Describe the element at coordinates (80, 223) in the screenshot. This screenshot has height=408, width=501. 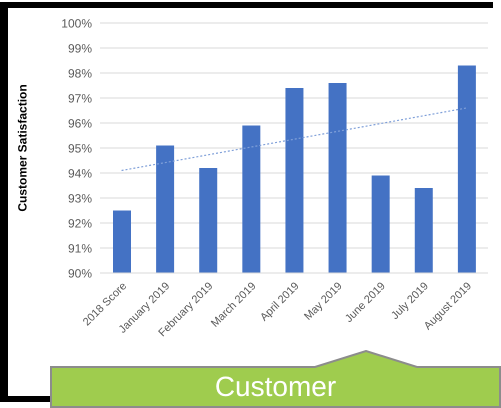
I see `y-tick-label: 92%` at that location.